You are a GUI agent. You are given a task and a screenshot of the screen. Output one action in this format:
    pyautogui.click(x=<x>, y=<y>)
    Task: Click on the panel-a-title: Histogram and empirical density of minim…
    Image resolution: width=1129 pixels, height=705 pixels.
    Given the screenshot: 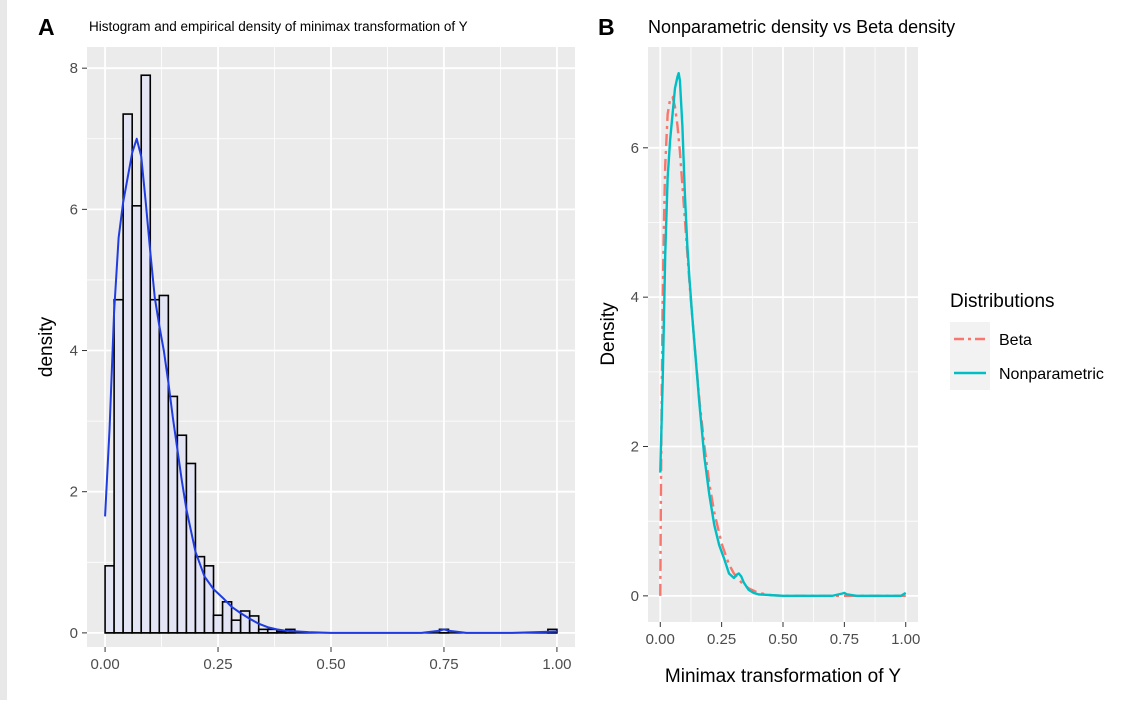 What is the action you would take?
    pyautogui.click(x=278, y=26)
    